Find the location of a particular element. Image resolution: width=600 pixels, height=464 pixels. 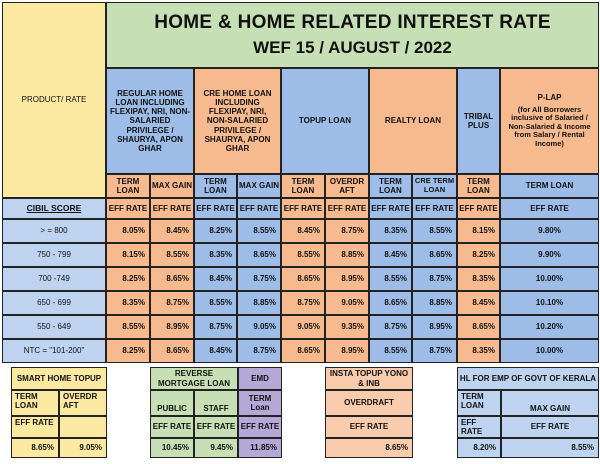

reverse-mortgage-staff: STAFF is located at coordinates (216, 403).